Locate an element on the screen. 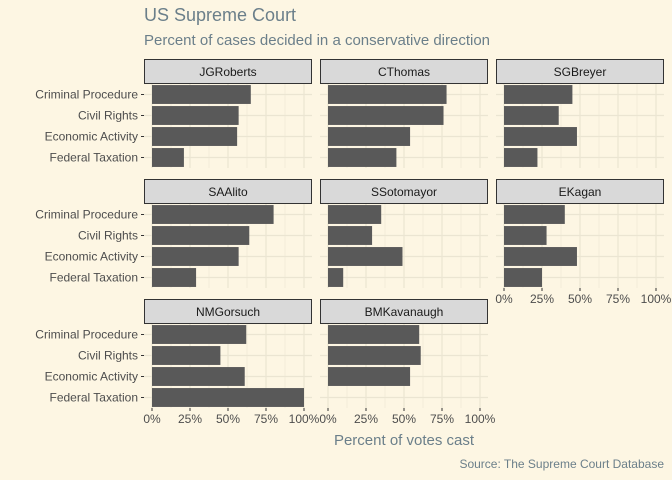  facet-strip-label: NMGorsuch is located at coordinates (228, 312).